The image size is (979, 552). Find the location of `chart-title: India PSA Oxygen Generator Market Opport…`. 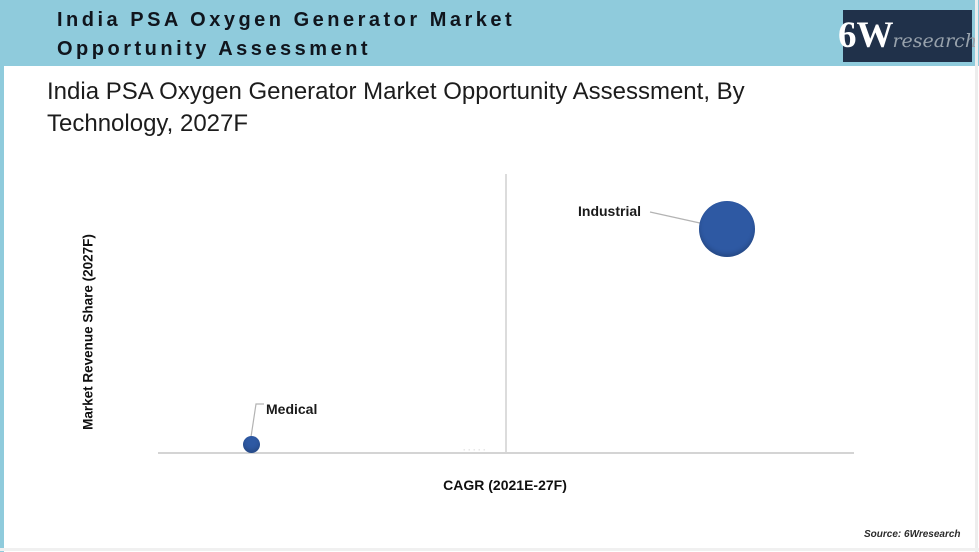

chart-title: India PSA Oxygen Generator Market Opport… is located at coordinates (462, 108).